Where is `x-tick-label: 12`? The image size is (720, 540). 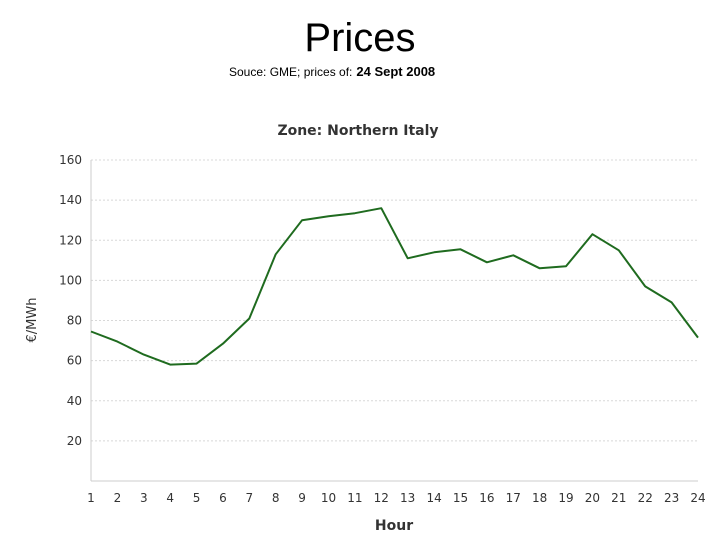
x-tick-label: 12 is located at coordinates (381, 498).